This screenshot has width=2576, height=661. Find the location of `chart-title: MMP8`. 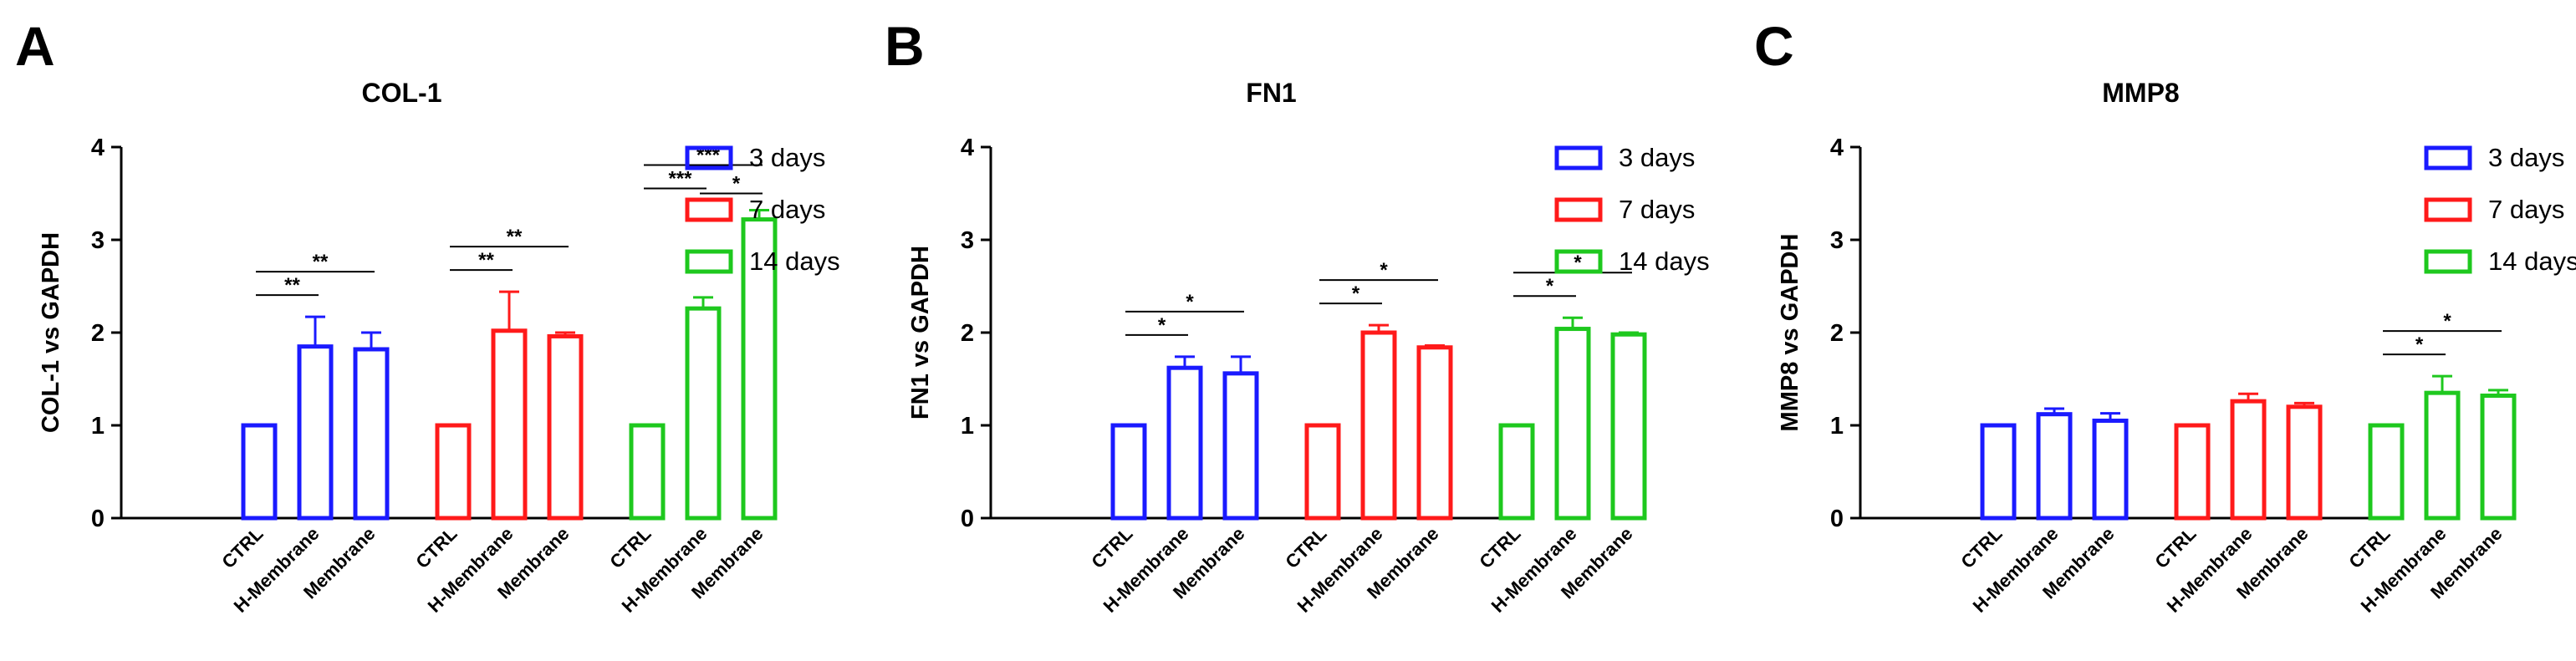

chart-title: MMP8 is located at coordinates (2140, 93).